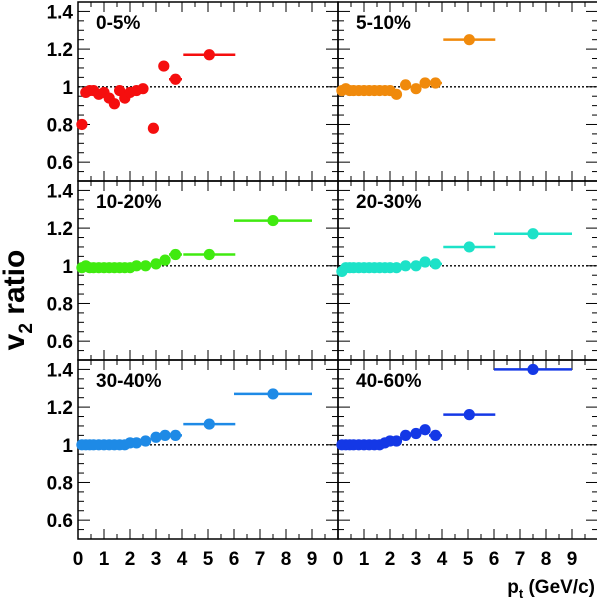 This screenshot has width=597, height=600. I want to click on panel-5: 0.6 0.8 1 1.2 1.4 30-40%, so click(193, 449).